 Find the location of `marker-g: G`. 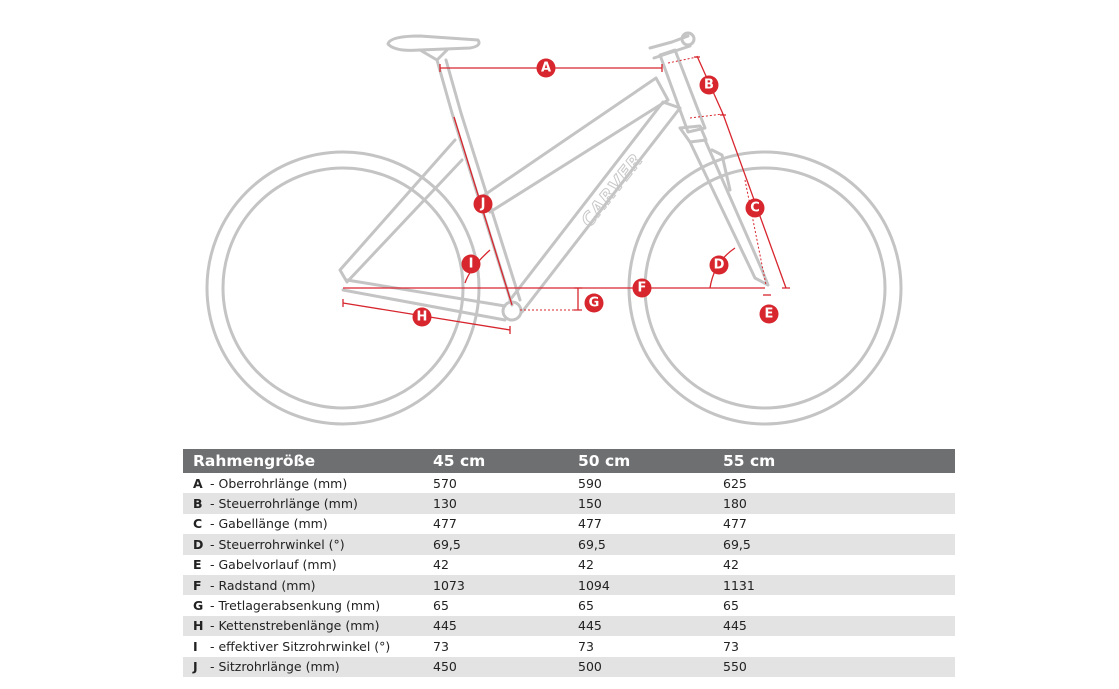

marker-g: G is located at coordinates (594, 303).